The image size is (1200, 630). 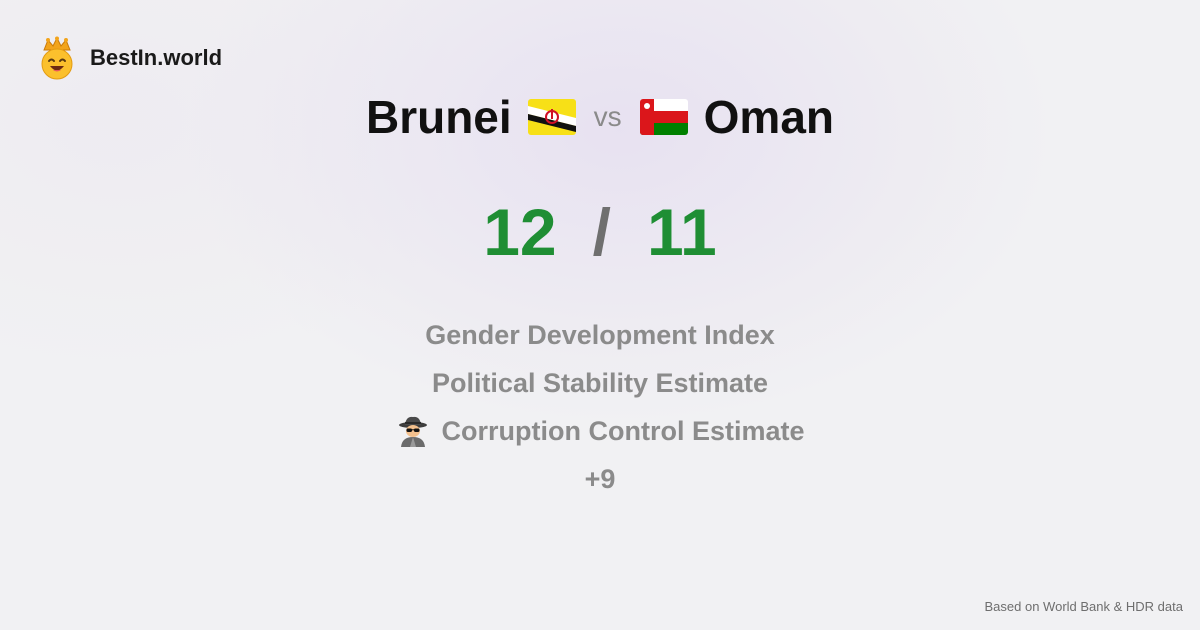 I want to click on crown-smiley-icon, so click(x=57, y=58).